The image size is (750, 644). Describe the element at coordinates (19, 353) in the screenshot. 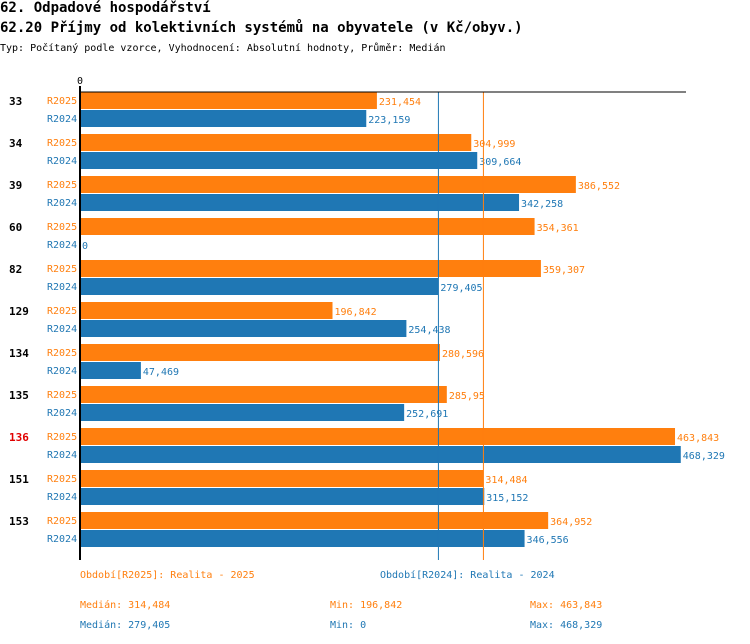

I see `category-label: 134` at that location.